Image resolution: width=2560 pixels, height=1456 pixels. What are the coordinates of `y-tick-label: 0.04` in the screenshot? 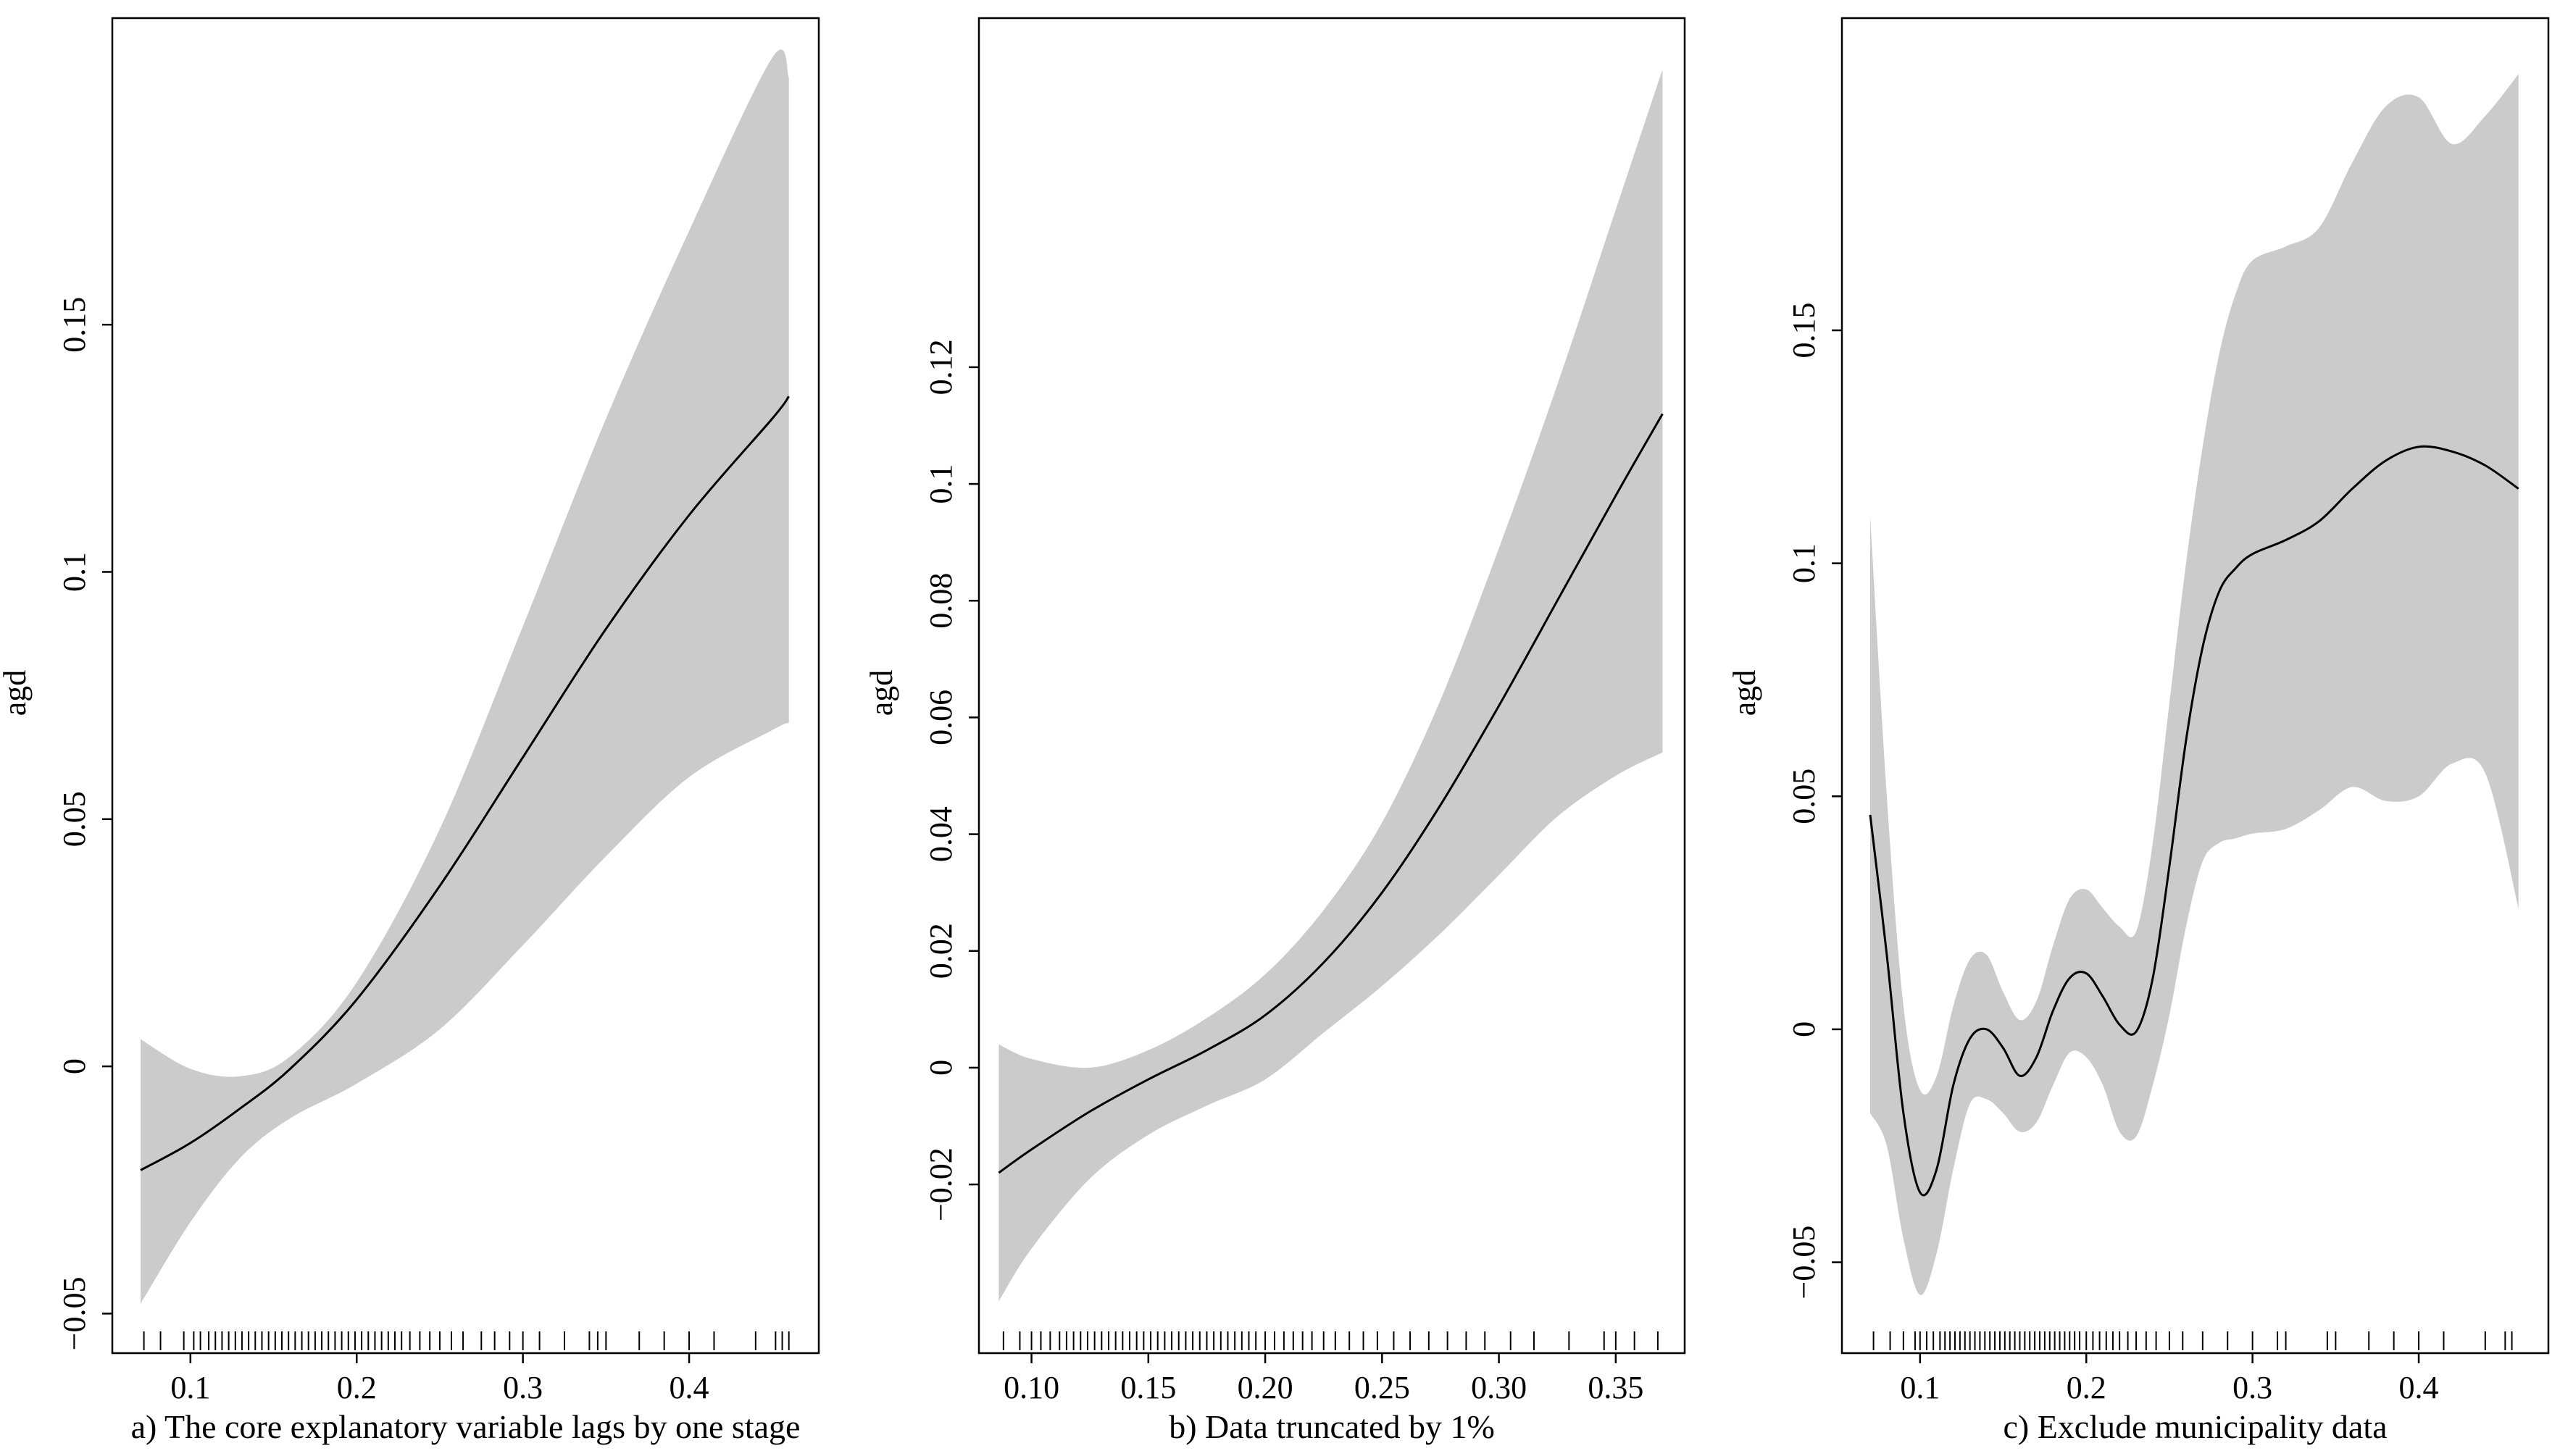 It's located at (941, 834).